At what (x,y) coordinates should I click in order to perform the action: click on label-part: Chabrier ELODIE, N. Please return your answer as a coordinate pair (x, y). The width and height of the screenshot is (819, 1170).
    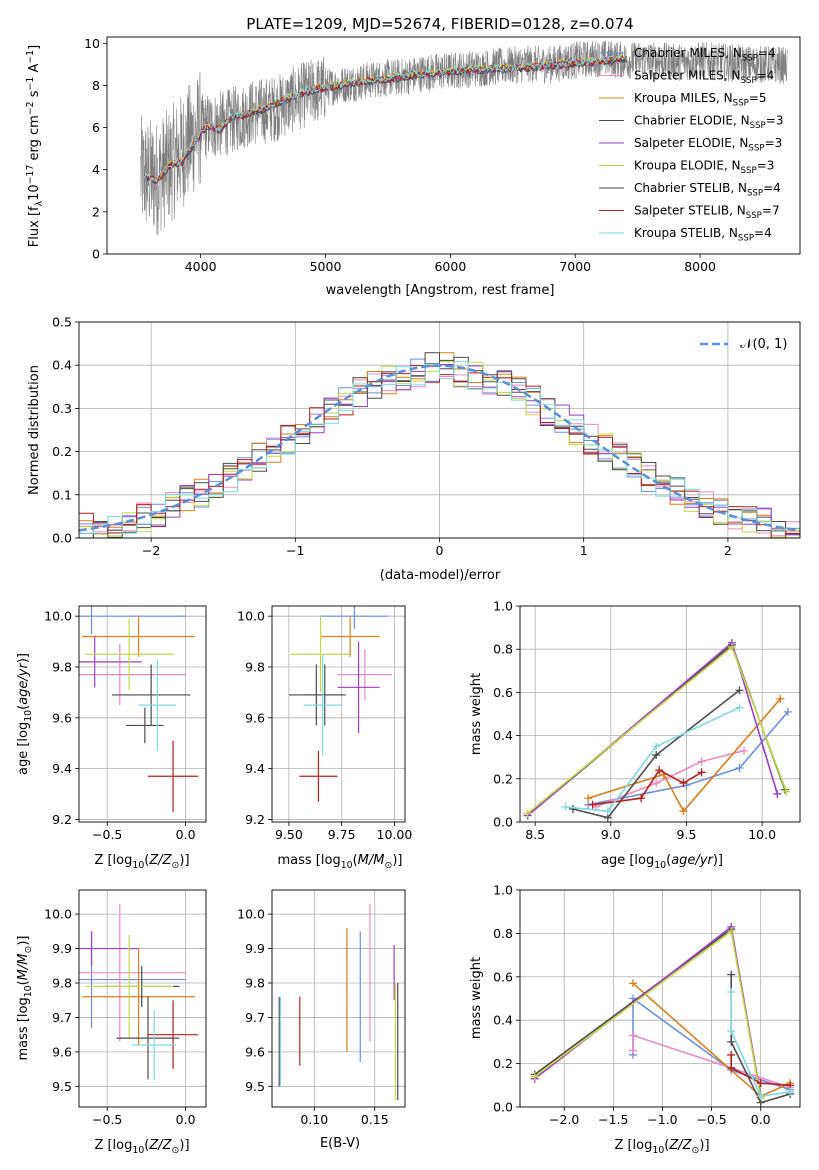
    Looking at the image, I should click on (692, 121).